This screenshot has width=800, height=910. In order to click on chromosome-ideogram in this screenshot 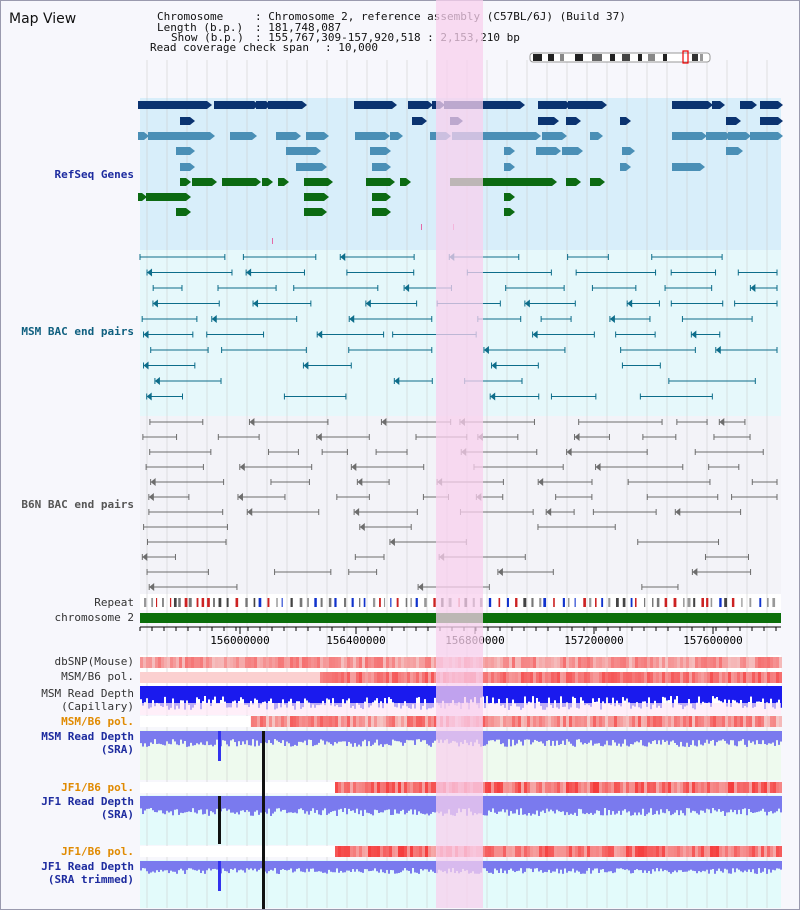, I will do `click(620, 57)`.